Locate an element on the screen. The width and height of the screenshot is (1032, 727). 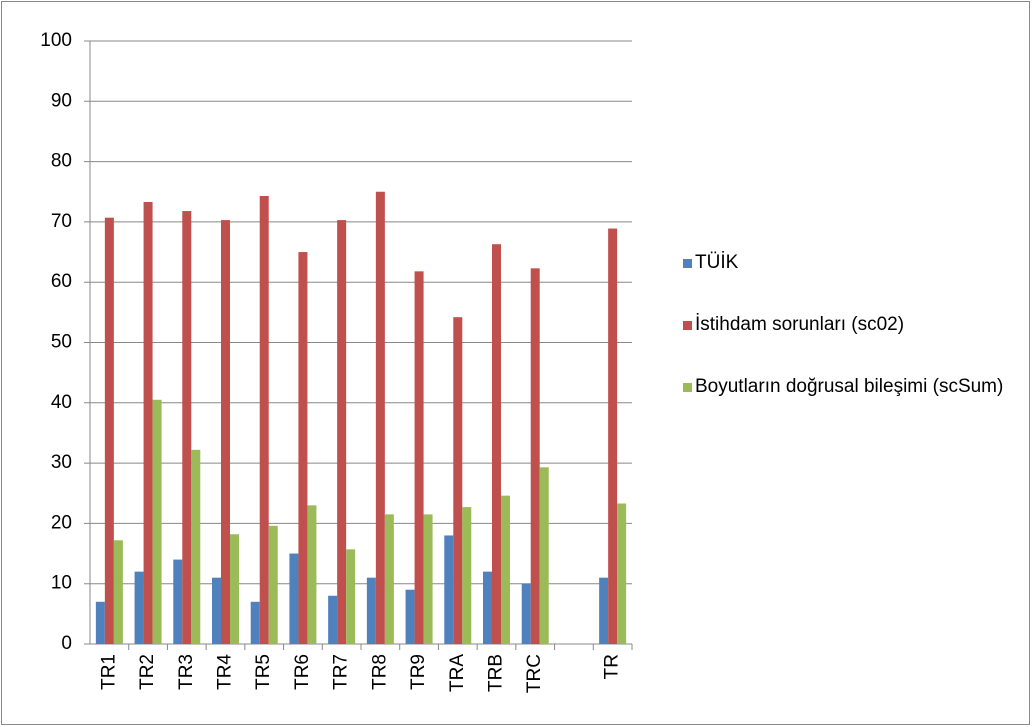
x-tick-label: TR9 is located at coordinates (418, 672).